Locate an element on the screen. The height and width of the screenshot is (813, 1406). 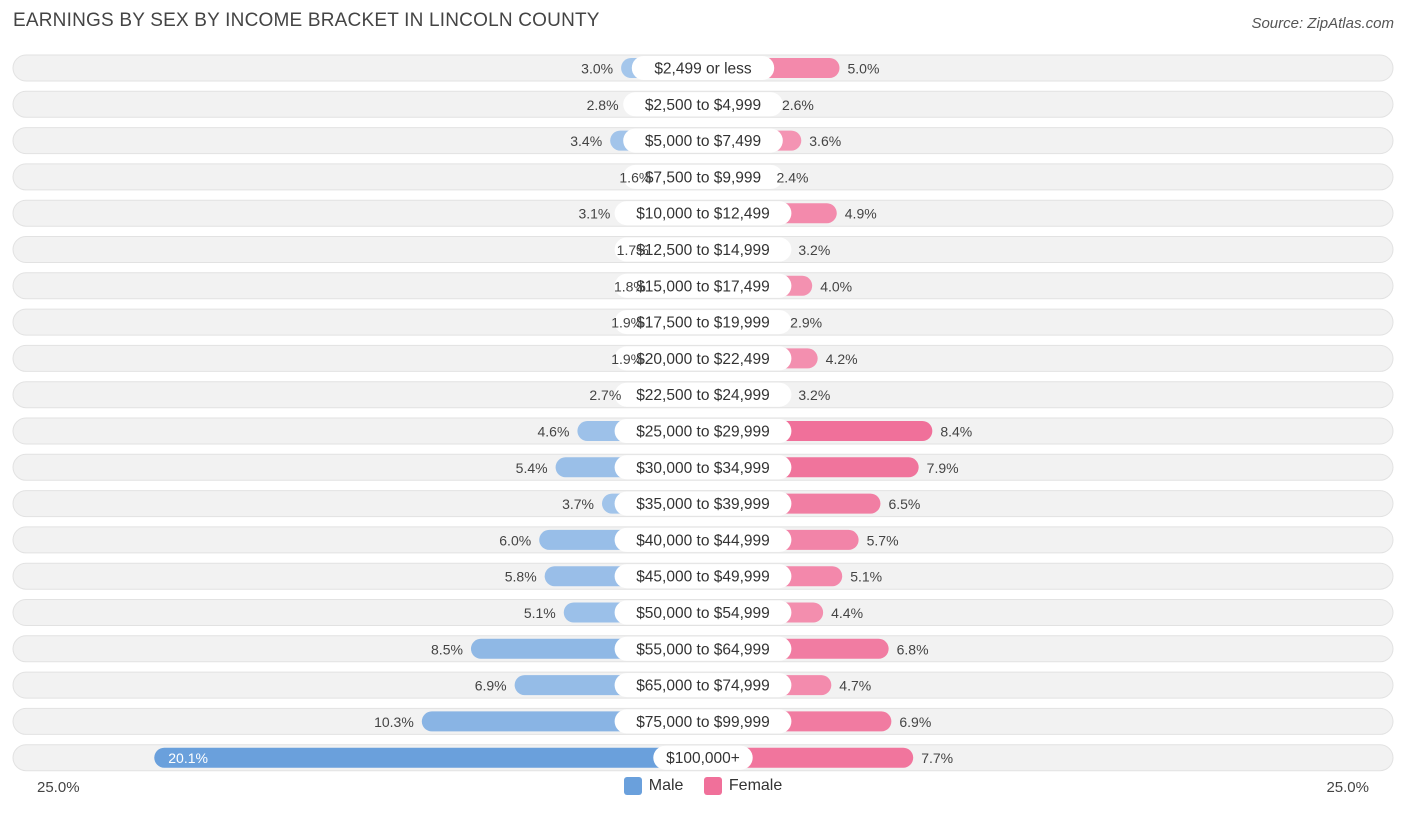
male-value-label: 20.1% is located at coordinates (188, 758).